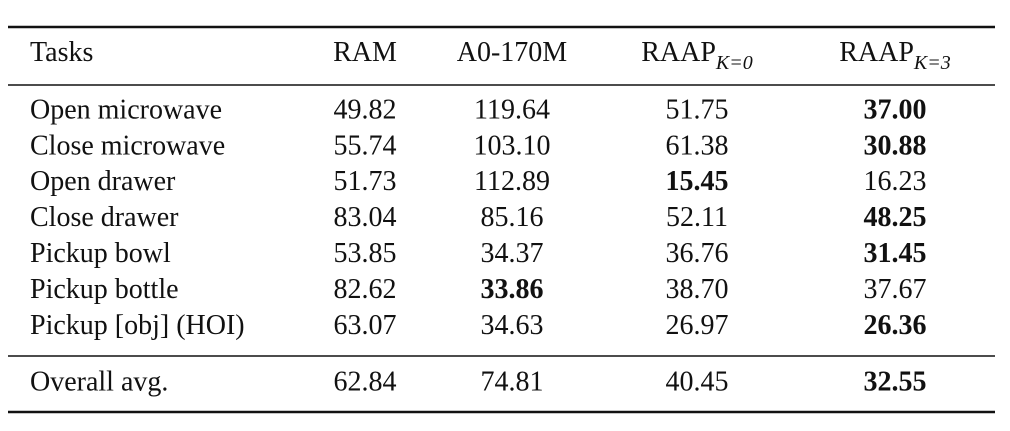 This screenshot has width=1010, height=431. What do you see at coordinates (137, 325) in the screenshot?
I see `task-label: Pickup [obj] (HOI)` at bounding box center [137, 325].